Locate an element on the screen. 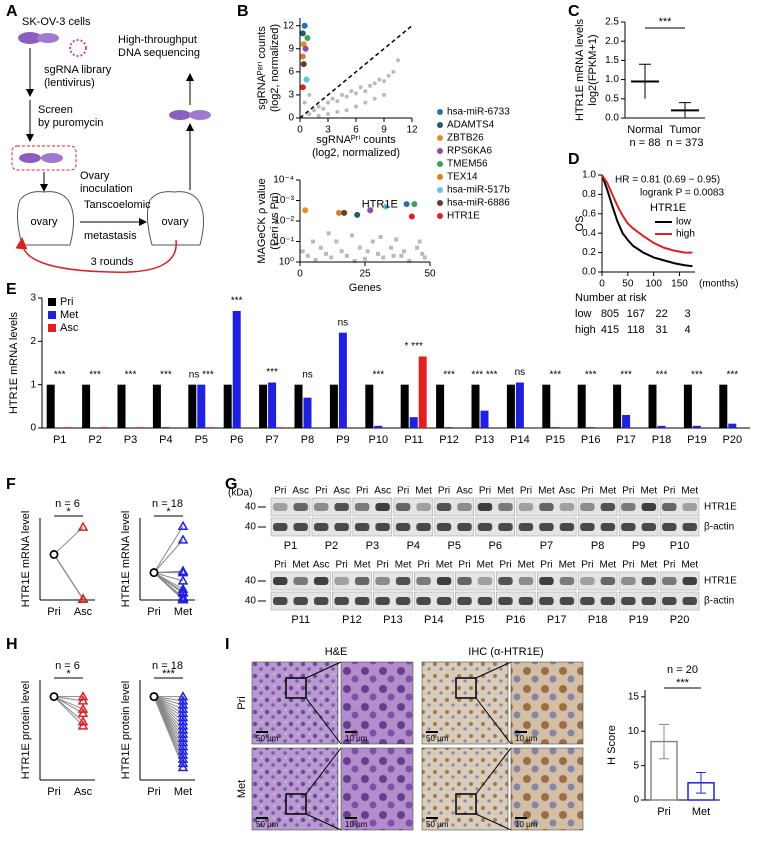 This screenshot has height=847, width=757. group-label: P5 is located at coordinates (454, 546).